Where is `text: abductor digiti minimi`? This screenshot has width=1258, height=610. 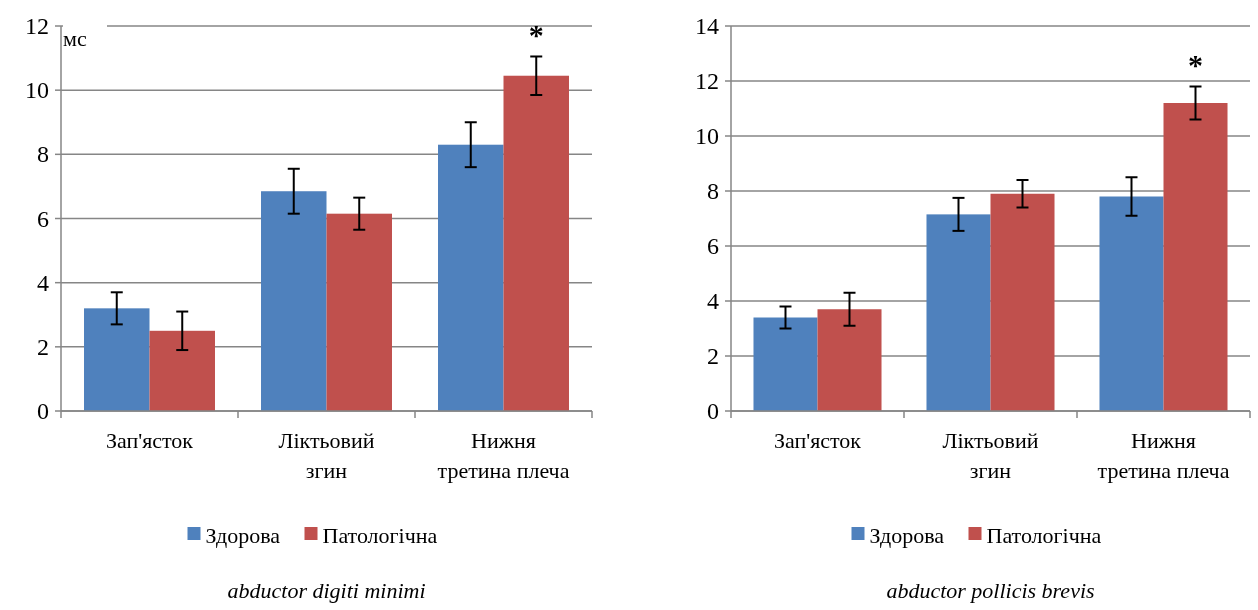 text: abductor digiti minimi is located at coordinates (326, 590).